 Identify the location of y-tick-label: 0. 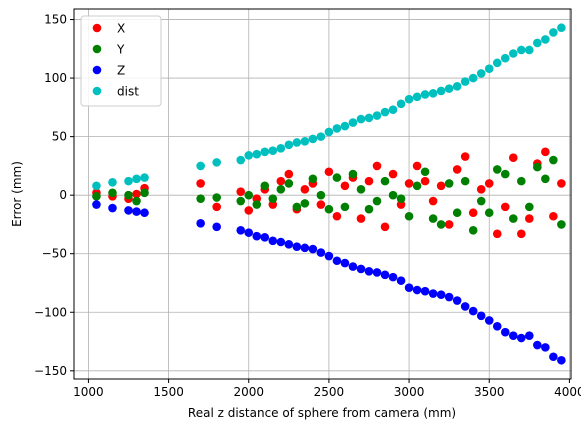
(63, 195).